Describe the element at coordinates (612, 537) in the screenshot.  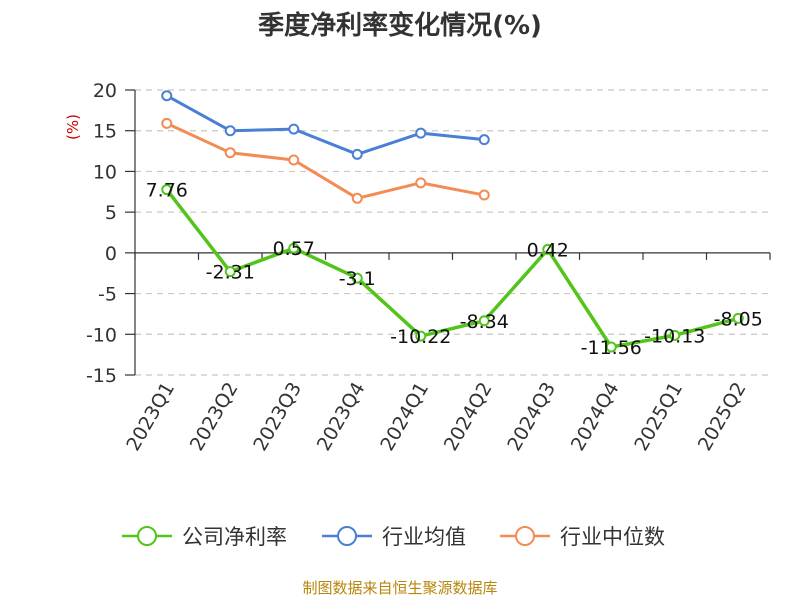
I see `legend-label: 行业中位数` at that location.